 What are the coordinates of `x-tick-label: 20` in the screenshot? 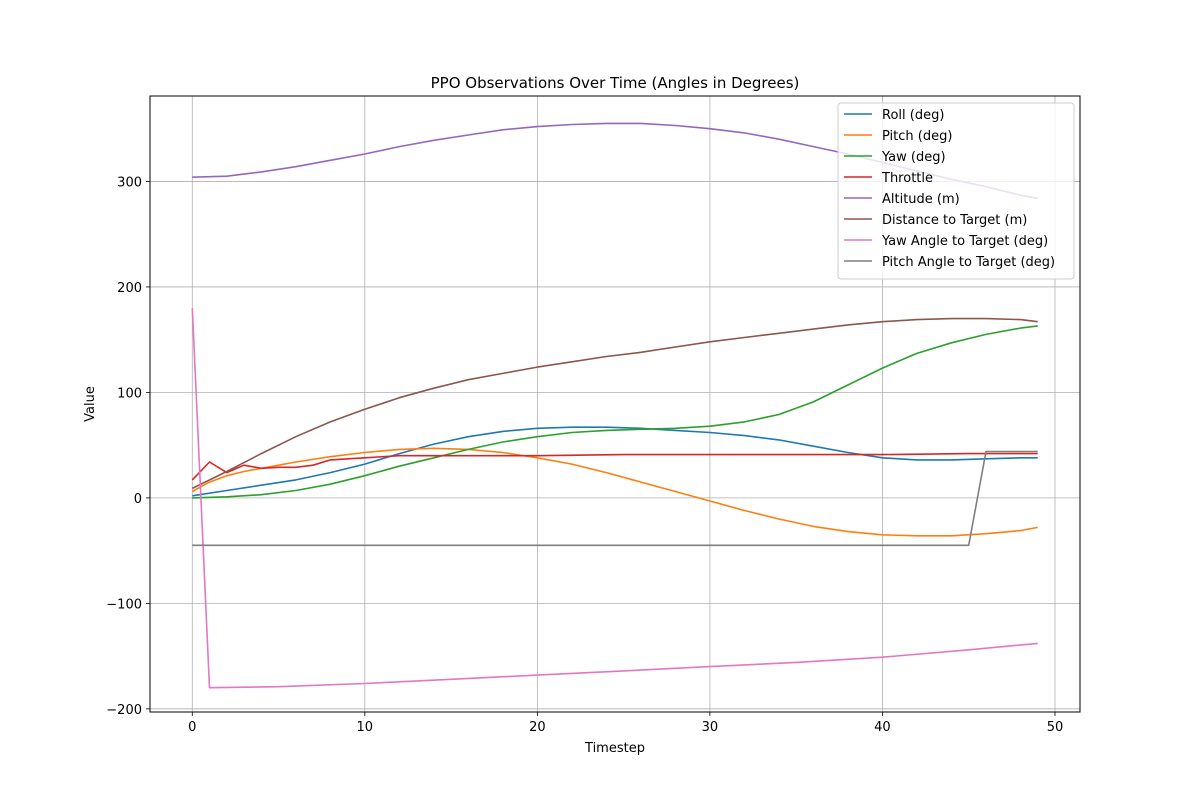 It's located at (537, 727).